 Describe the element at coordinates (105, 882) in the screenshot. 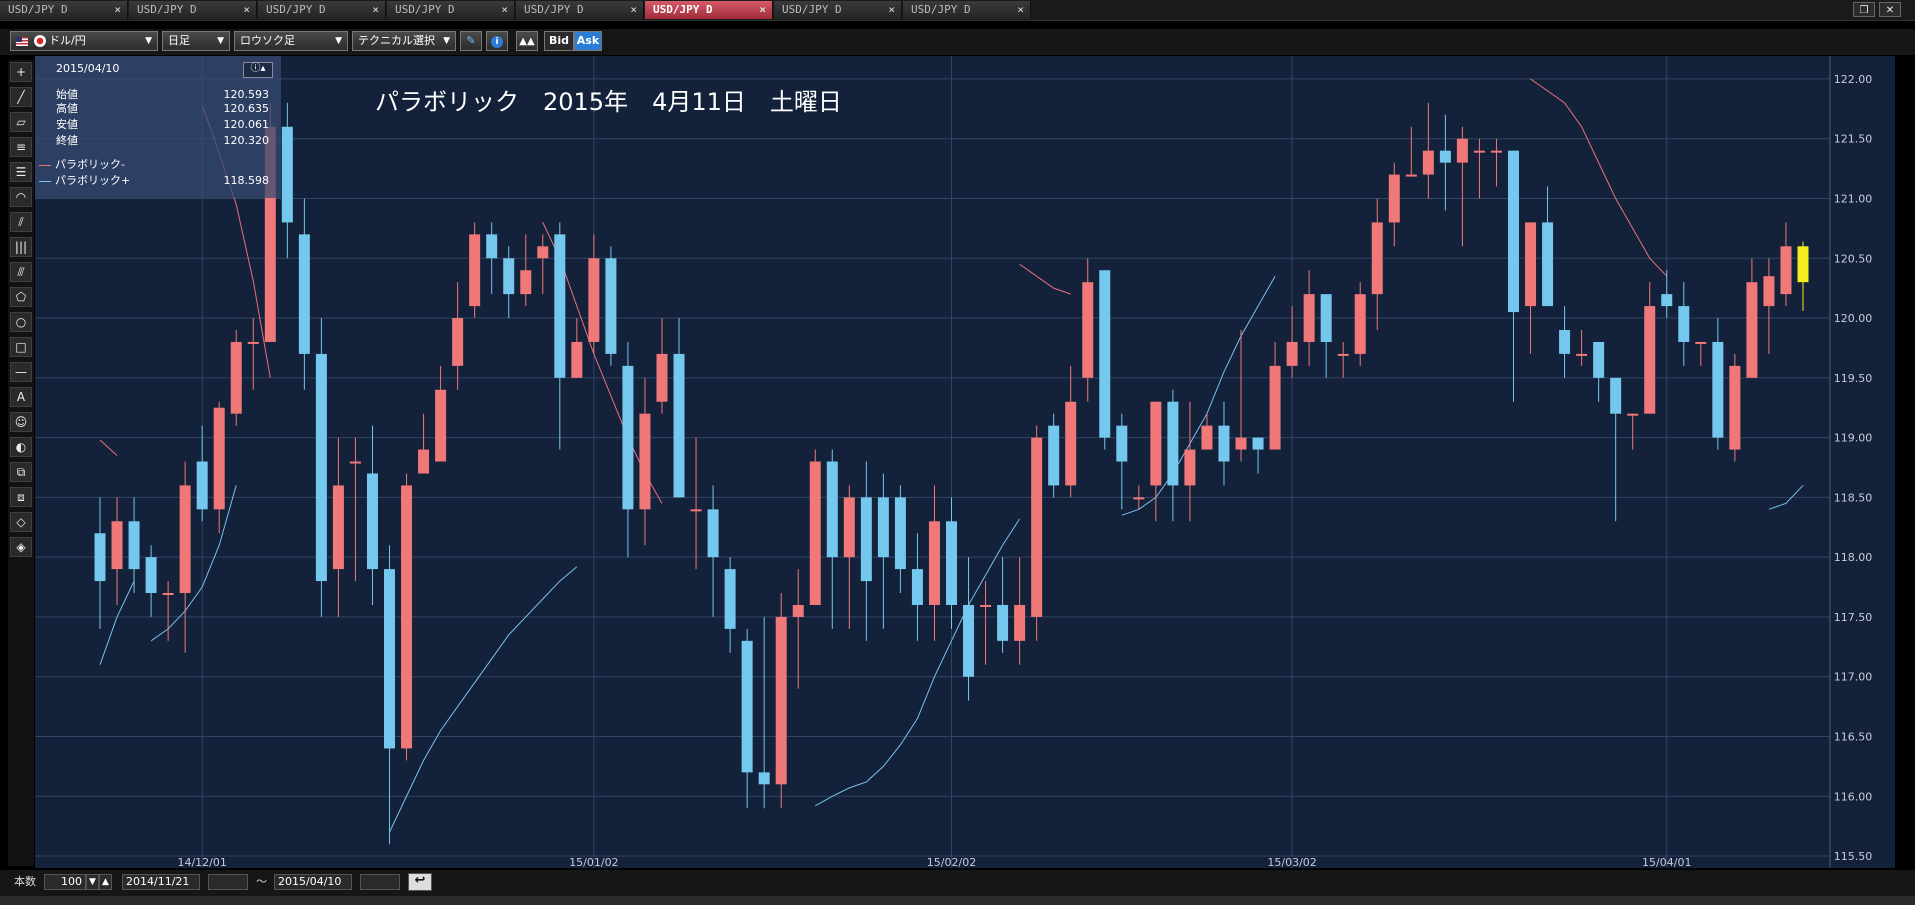

I see `count-up-button: ▲` at that location.